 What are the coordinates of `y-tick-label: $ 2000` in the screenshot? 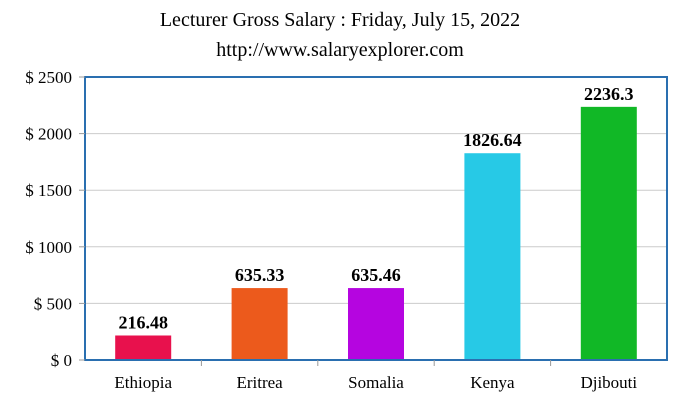 It's located at (48, 134).